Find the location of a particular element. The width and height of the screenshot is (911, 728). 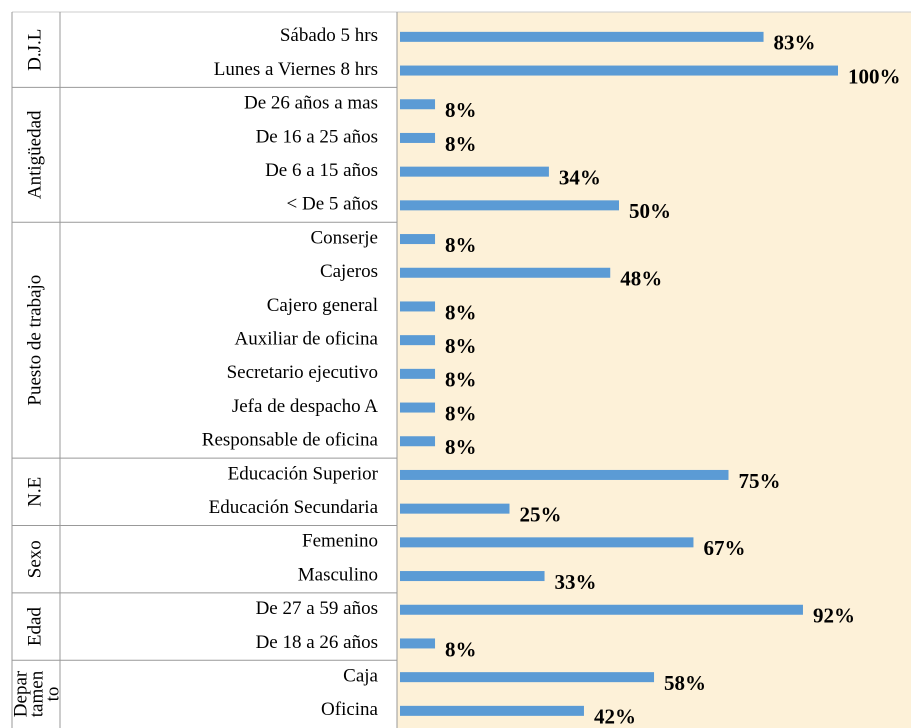

category-label: Masculino is located at coordinates (338, 574).